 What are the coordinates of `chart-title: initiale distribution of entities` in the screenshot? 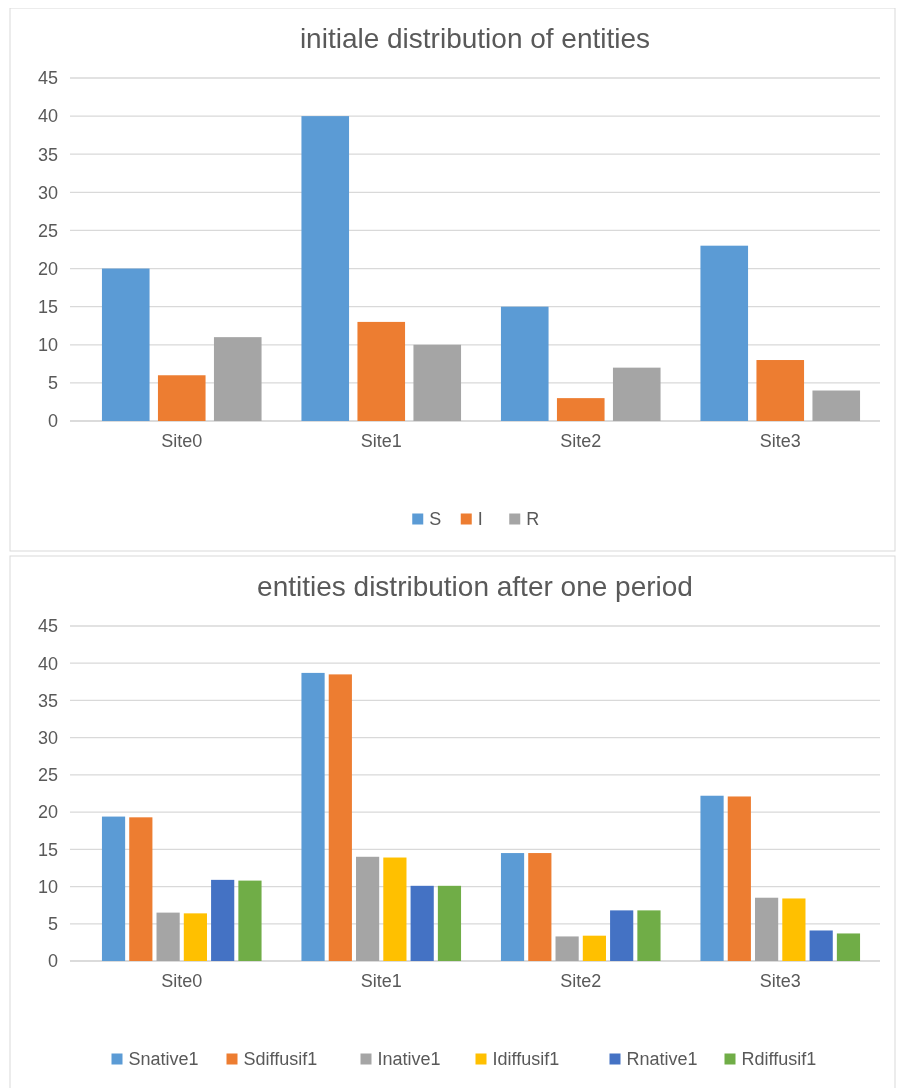 It's located at (475, 38).